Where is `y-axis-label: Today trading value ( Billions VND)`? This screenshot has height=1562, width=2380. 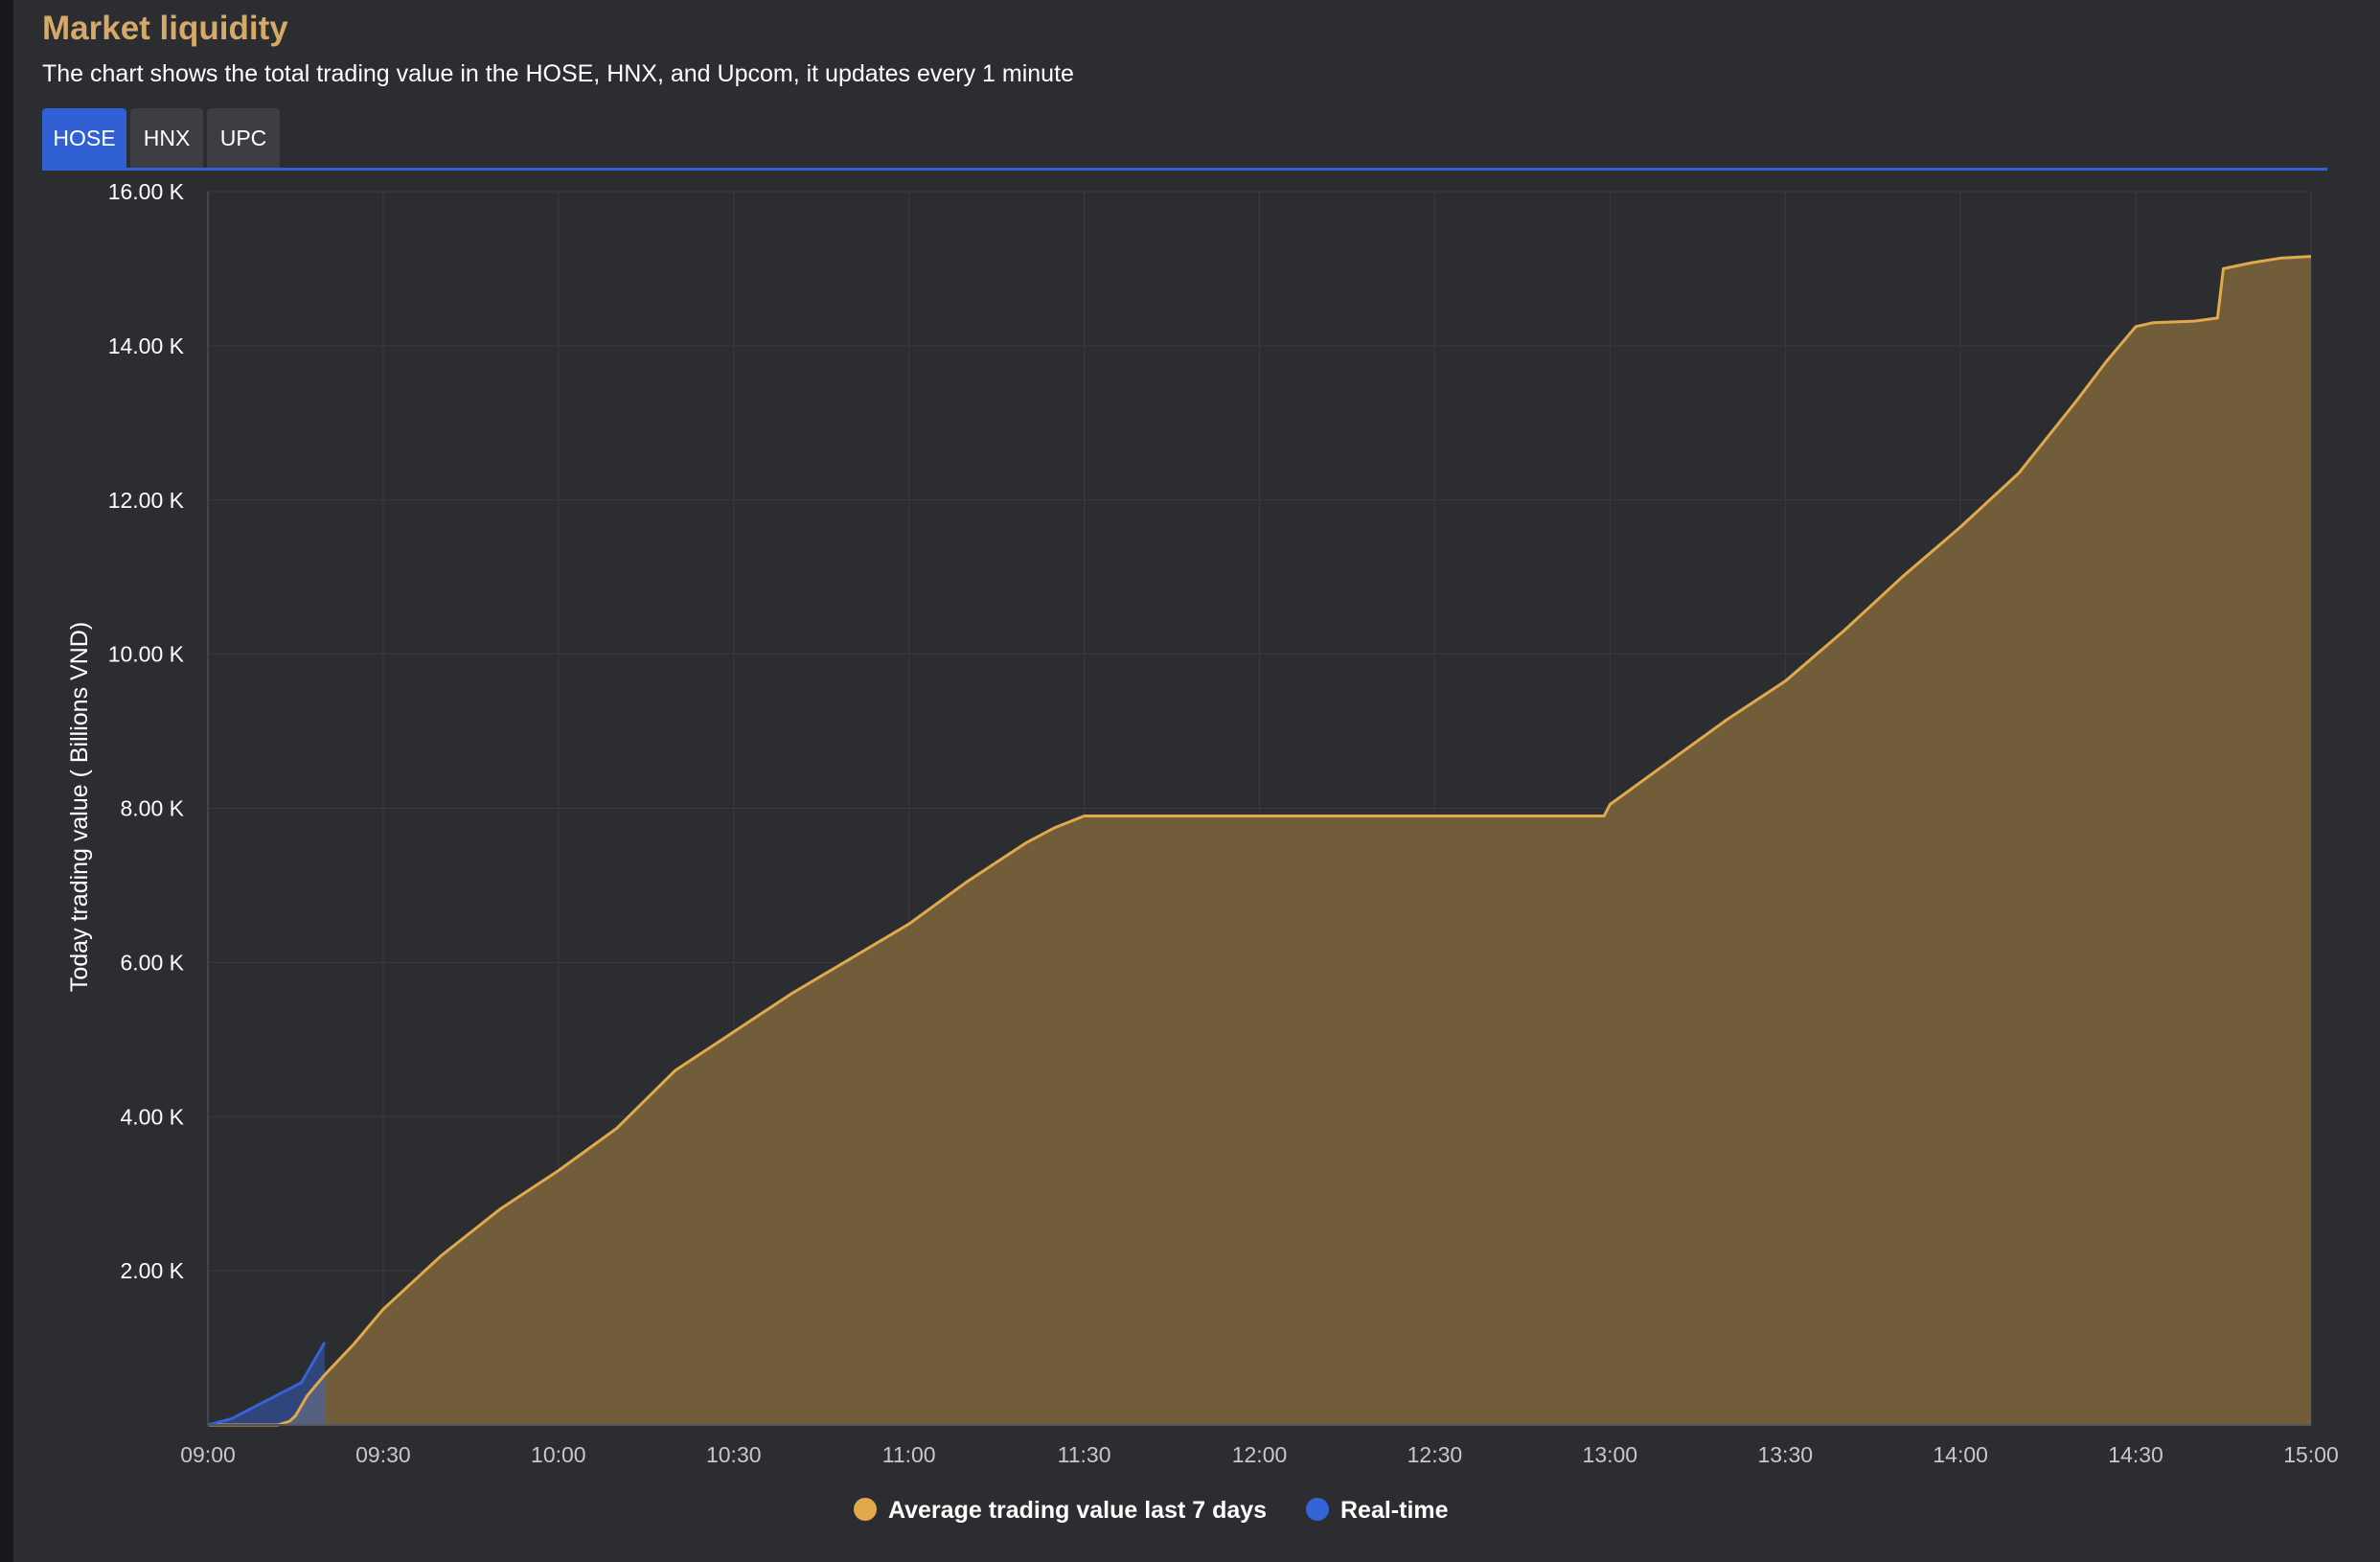
y-axis-label: Today trading value ( Billions VND) is located at coordinates (80, 807).